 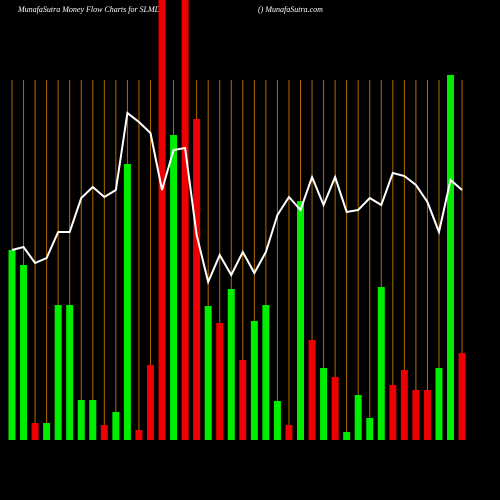 What do you see at coordinates (290, 9) in the screenshot?
I see `chart-subtitle: () MunafaSutra.com` at bounding box center [290, 9].